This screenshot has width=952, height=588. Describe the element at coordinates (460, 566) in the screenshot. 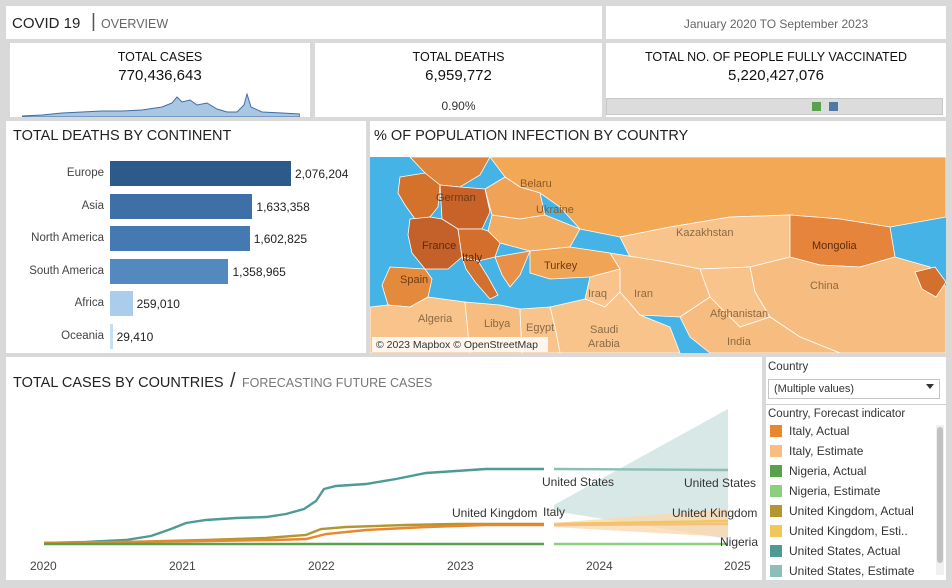

I see `x-tick-2023: 2023` at that location.